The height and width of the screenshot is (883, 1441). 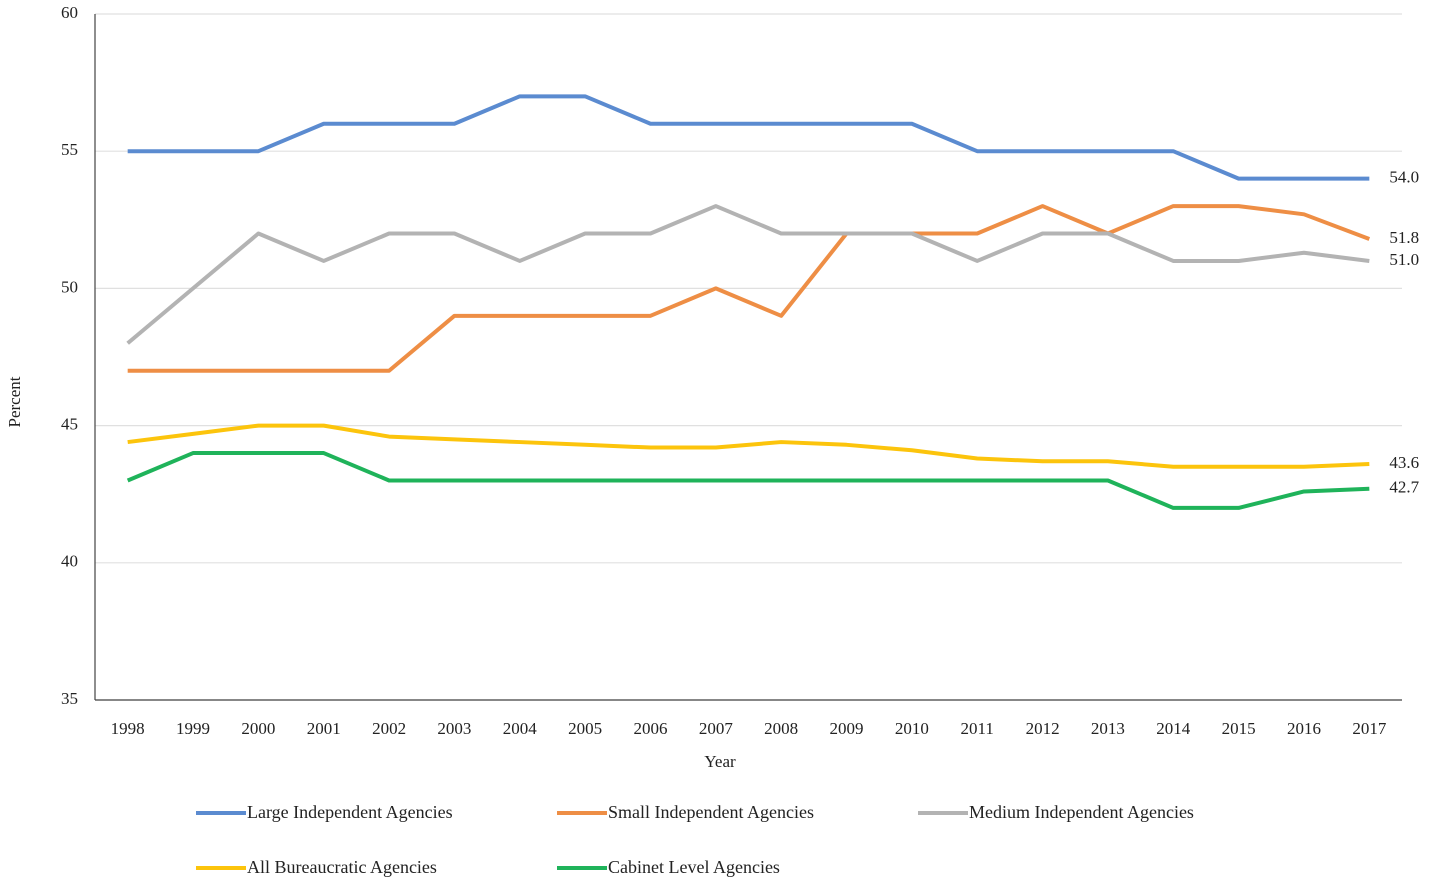 I want to click on y-tick-label: 40, so click(x=69, y=561).